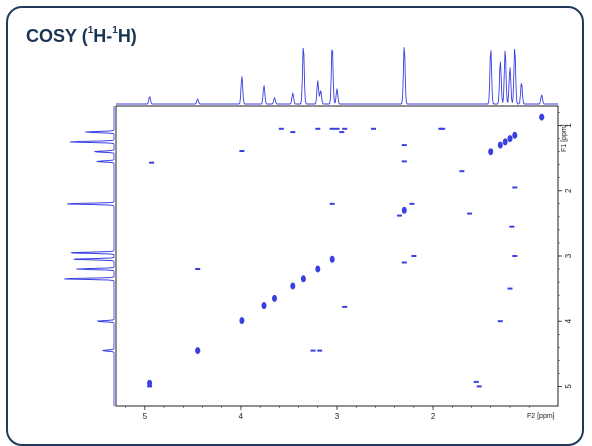  I want to click on f1-projection, so click(89, 256).